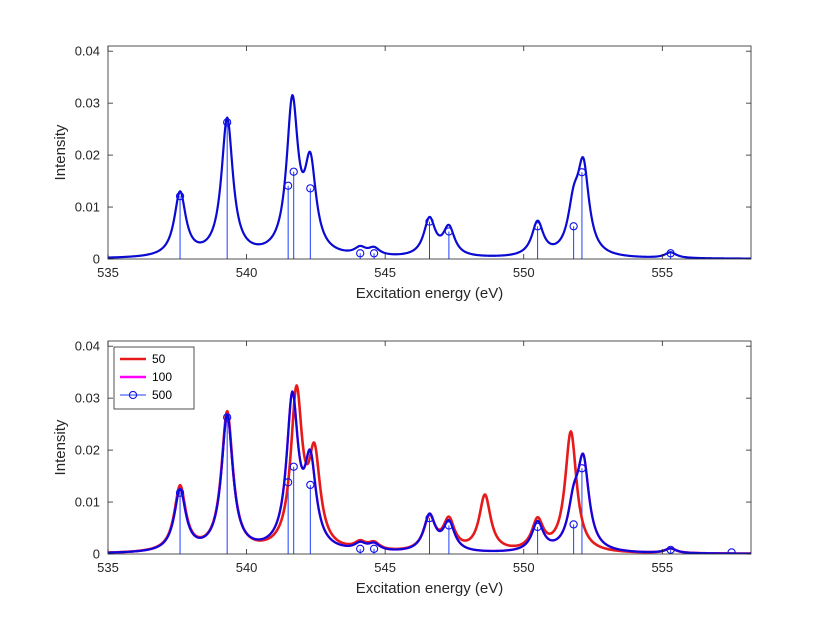 The image size is (830, 622). I want to click on top-ytick-label-0: 0, so click(96, 259).